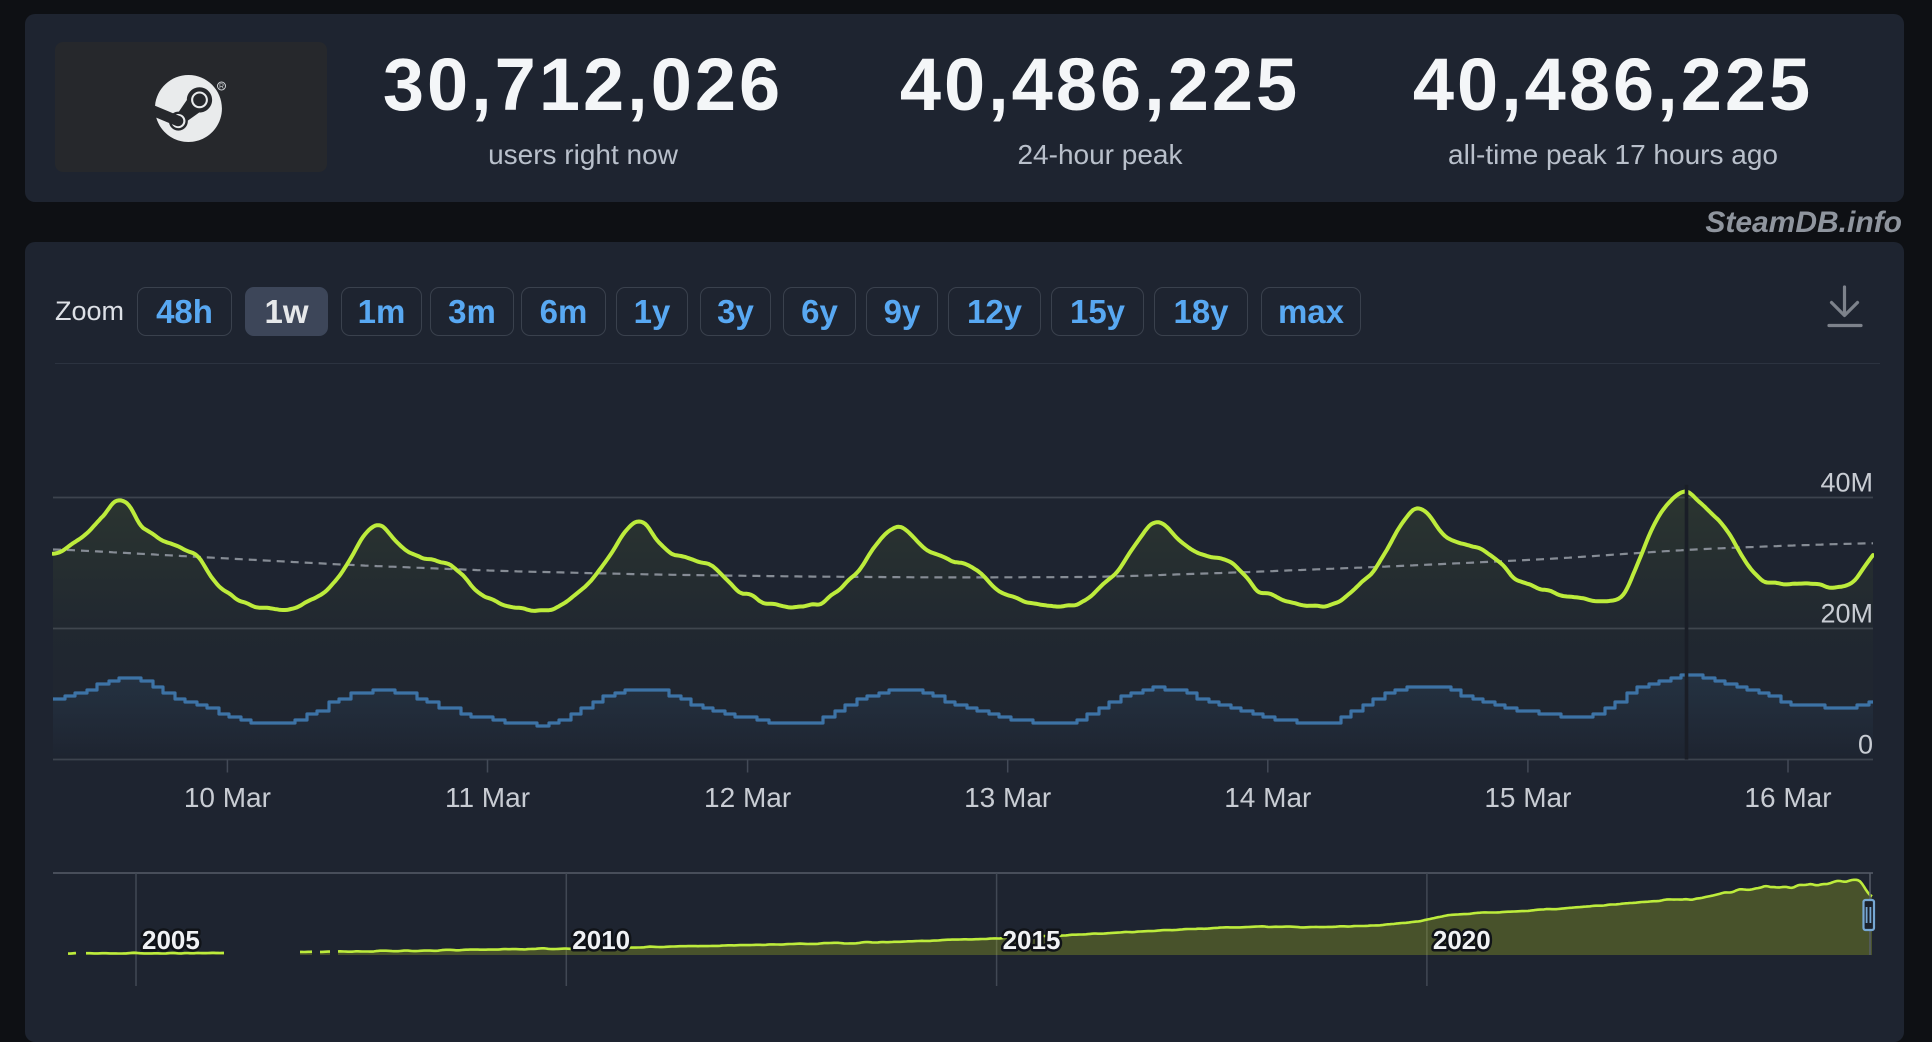 Image resolution: width=1932 pixels, height=1042 pixels. I want to click on svg-text: 2015, so click(1032, 940).